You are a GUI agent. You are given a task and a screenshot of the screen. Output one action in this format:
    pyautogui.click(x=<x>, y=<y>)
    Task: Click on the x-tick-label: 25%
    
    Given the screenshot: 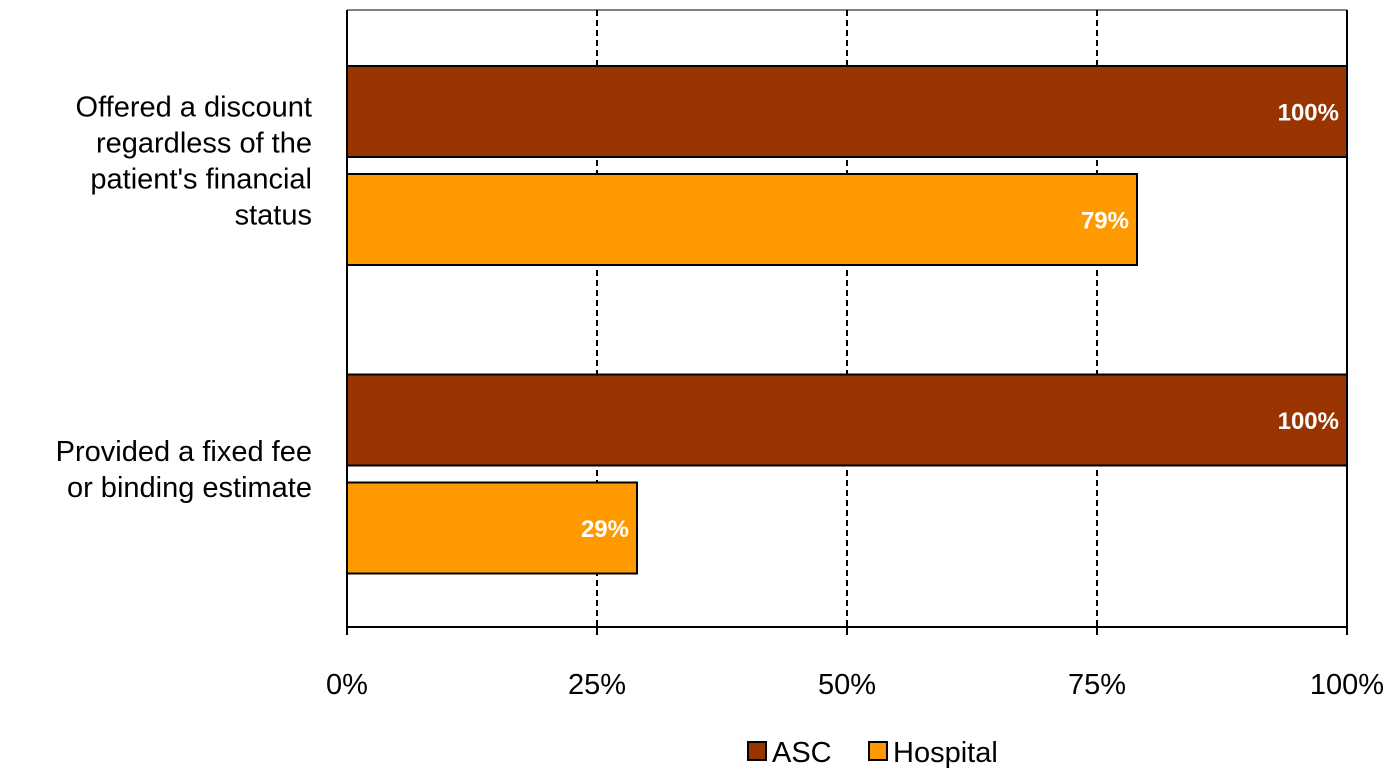 What is the action you would take?
    pyautogui.click(x=597, y=685)
    